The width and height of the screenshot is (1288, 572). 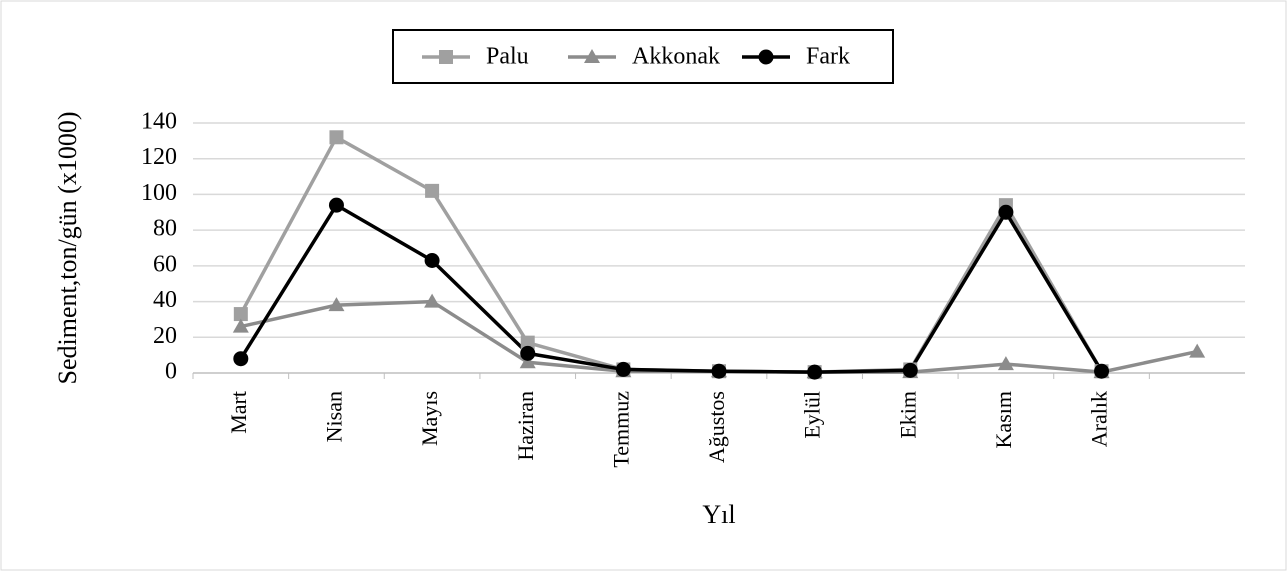 What do you see at coordinates (1003, 419) in the screenshot?
I see `x-tick-label: Kasım` at bounding box center [1003, 419].